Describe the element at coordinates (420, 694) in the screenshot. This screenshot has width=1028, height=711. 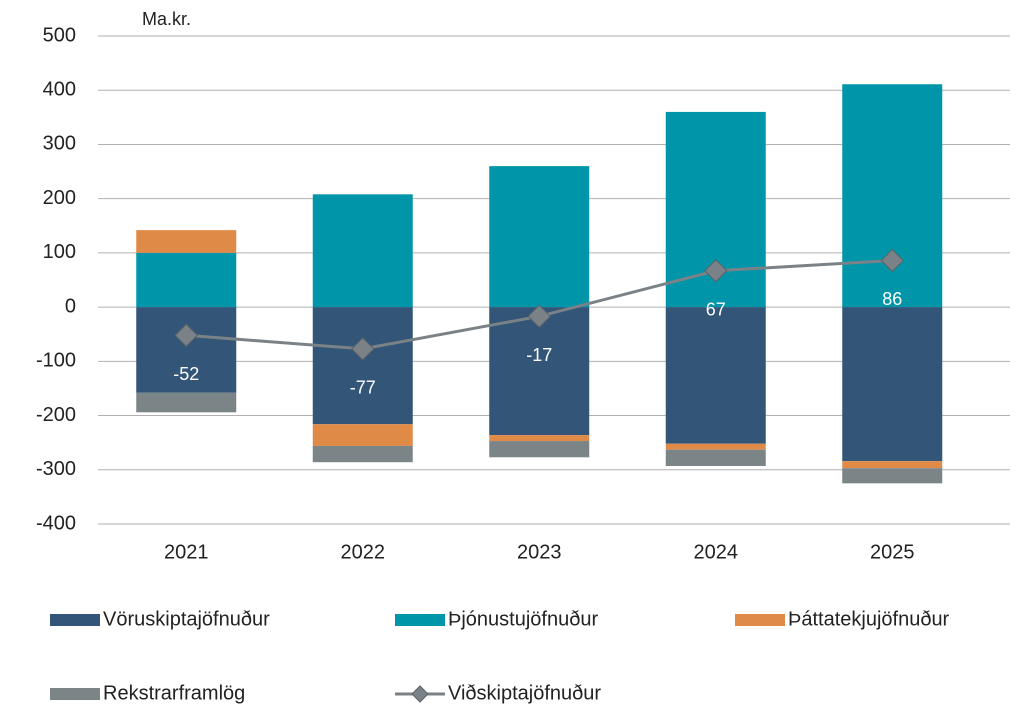
I see `legend-marker` at that location.